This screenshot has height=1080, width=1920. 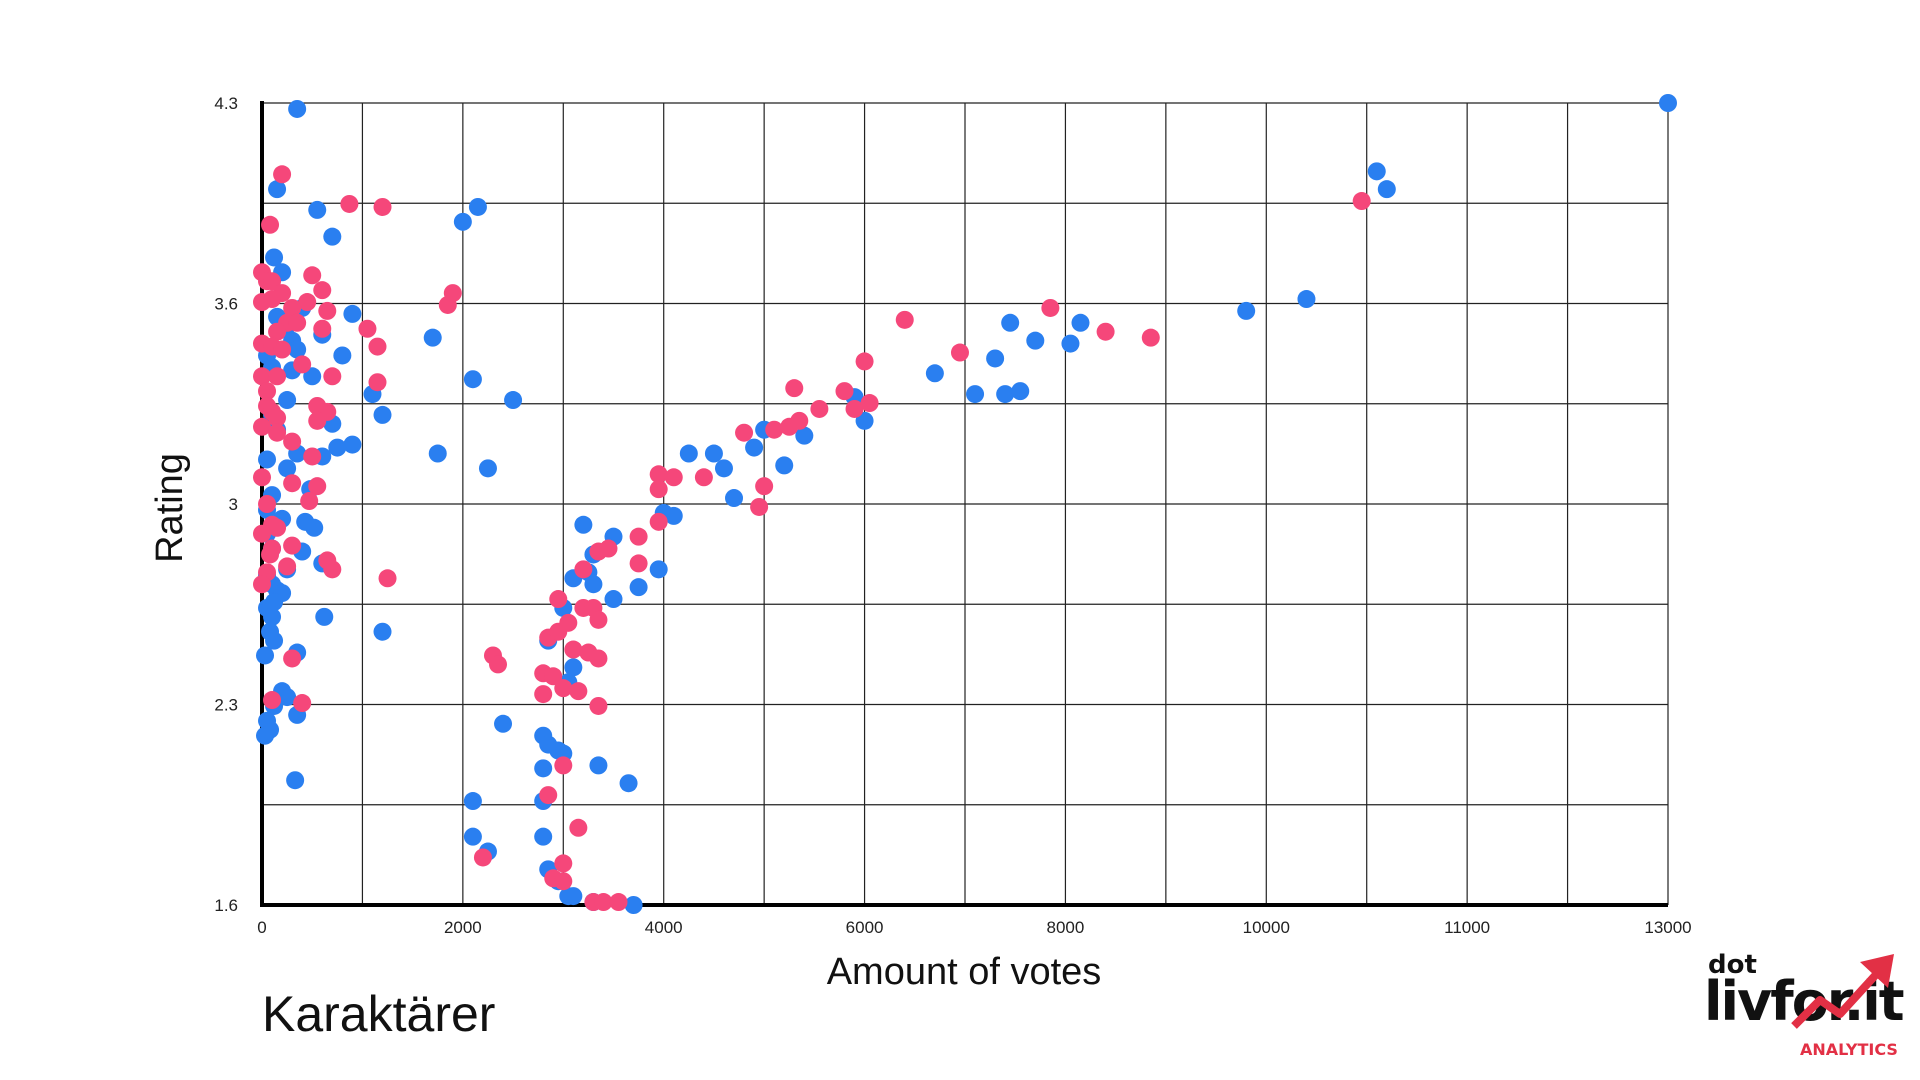 What do you see at coordinates (1467, 927) in the screenshot?
I see `x-tick-label: 11000` at bounding box center [1467, 927].